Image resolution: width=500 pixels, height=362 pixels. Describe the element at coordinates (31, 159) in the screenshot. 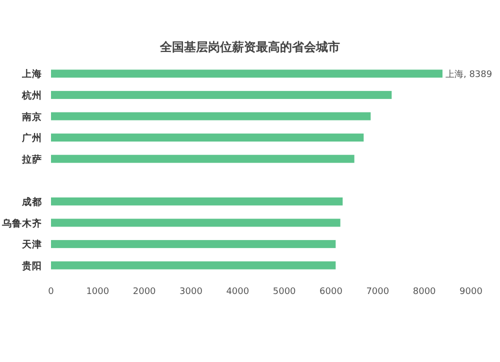

I see `y-tick-label: 拉萨` at that location.